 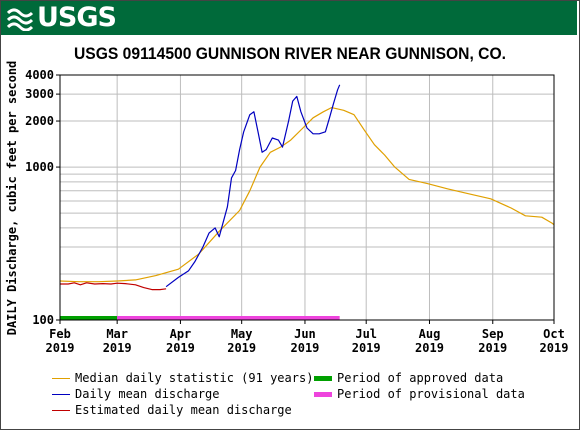 What do you see at coordinates (117, 334) in the screenshot?
I see `x-tick-label-month: Mar` at bounding box center [117, 334].